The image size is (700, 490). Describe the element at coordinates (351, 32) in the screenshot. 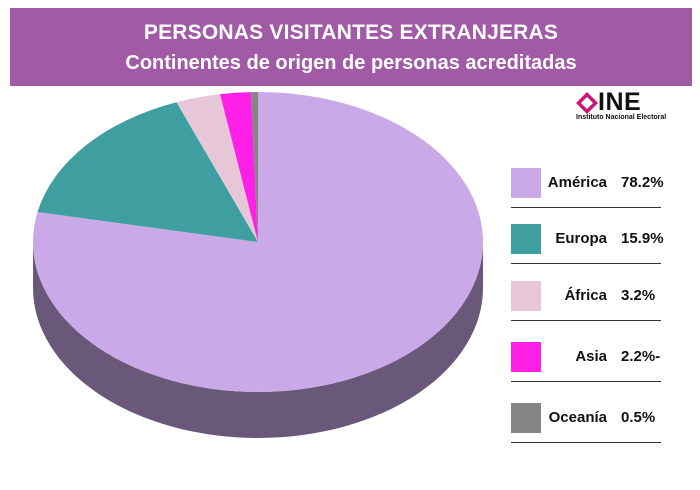

I see `chart-title: PERSONAS VISITANTES EXTRANJERAS` at that location.